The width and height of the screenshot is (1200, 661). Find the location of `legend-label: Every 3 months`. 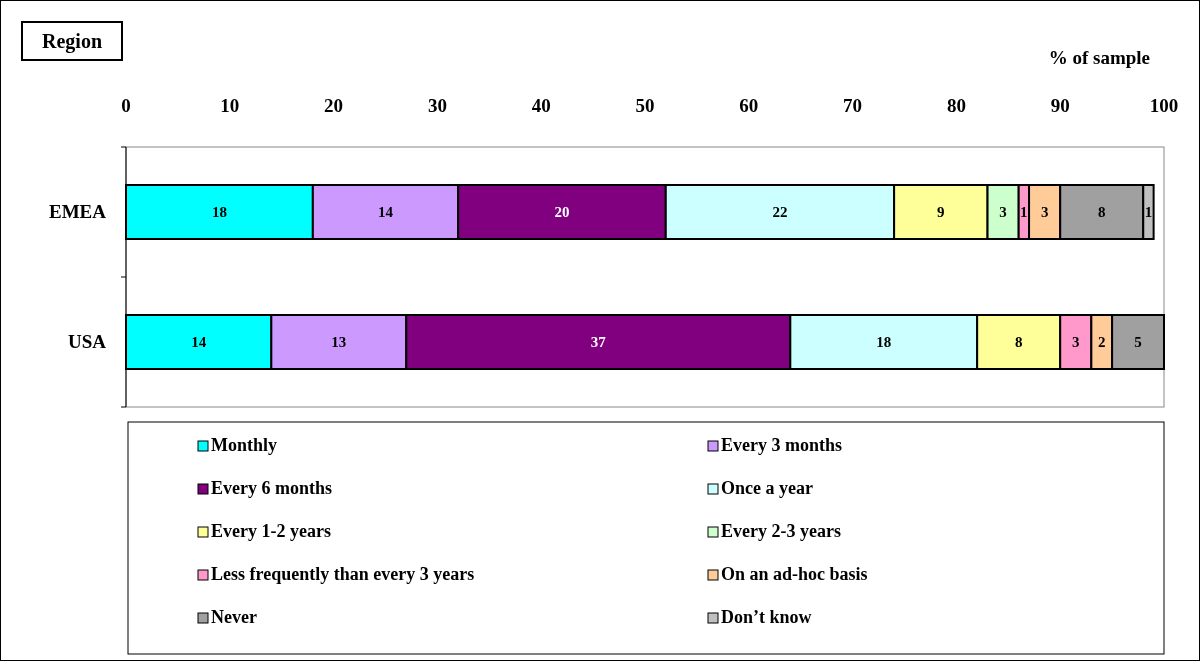

legend-label: Every 3 months is located at coordinates (781, 445).